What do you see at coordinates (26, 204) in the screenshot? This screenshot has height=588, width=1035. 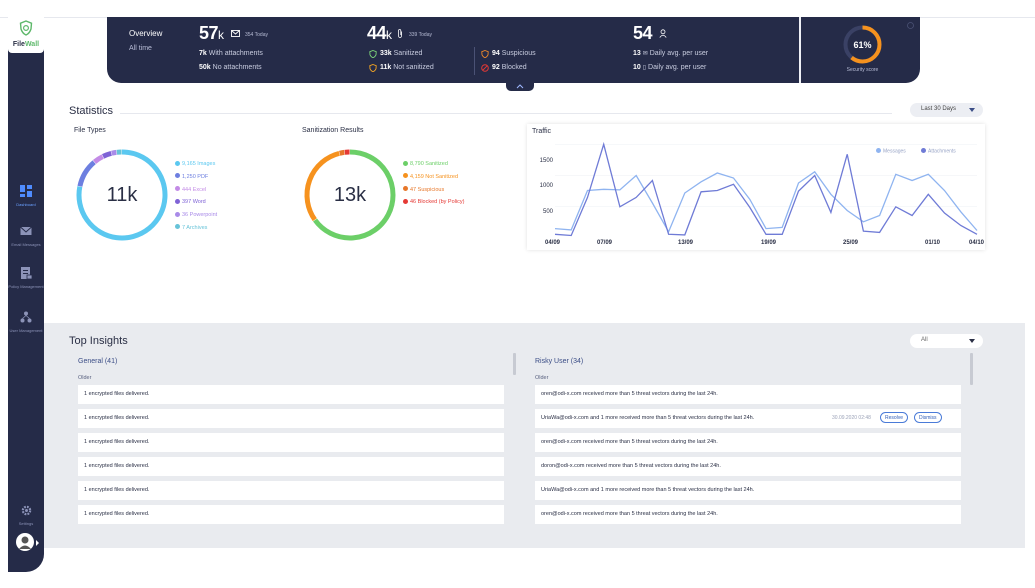 I see `sidebar-item-label: Dashboard` at bounding box center [26, 204].